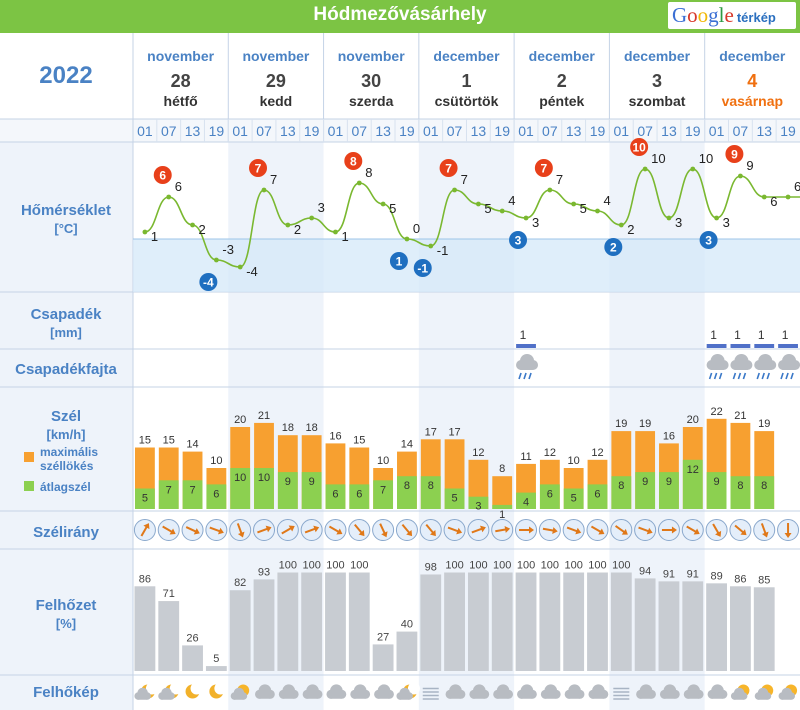 The height and width of the screenshot is (710, 800). Describe the element at coordinates (66, 426) in the screenshot. I see `label-column-bg` at that location.